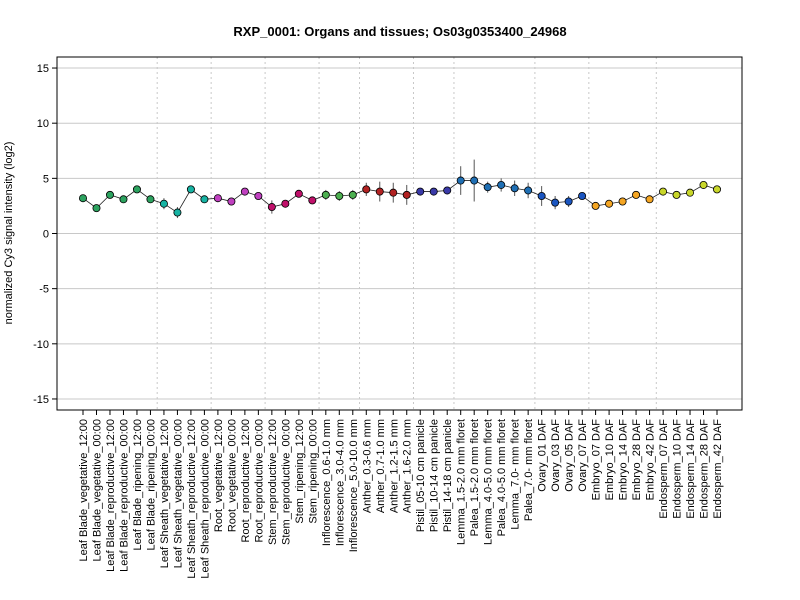 The width and height of the screenshot is (800, 600). What do you see at coordinates (381, 466) in the screenshot?
I see `x-tick-label: Anther_0.7-1.0 mm` at bounding box center [381, 466].